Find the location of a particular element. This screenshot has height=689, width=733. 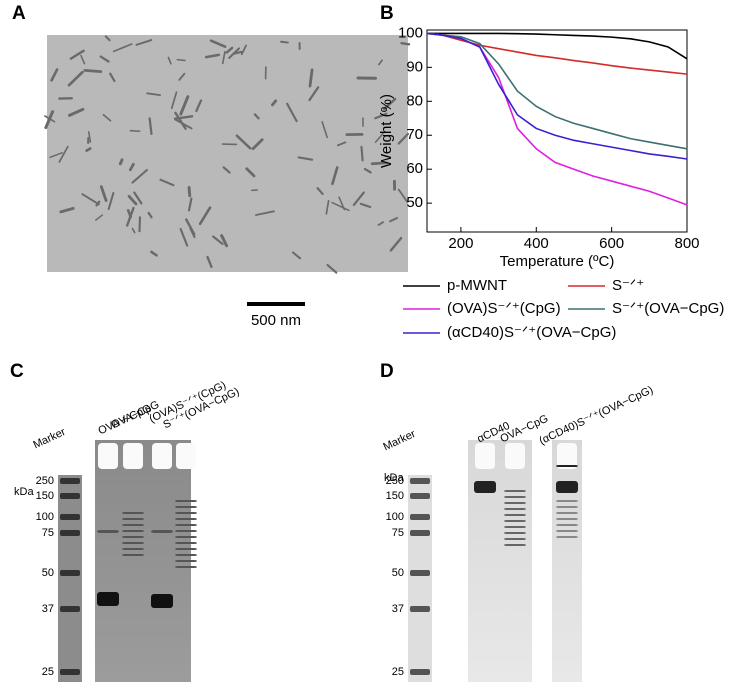

y-tick-label: 100 is located at coordinates (410, 32).